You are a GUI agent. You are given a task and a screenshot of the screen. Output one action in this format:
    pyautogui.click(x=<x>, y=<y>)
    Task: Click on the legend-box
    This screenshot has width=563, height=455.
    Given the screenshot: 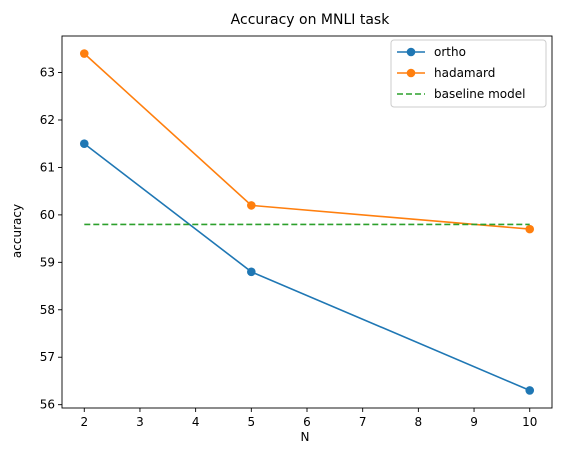 What is the action you would take?
    pyautogui.click(x=468, y=73)
    